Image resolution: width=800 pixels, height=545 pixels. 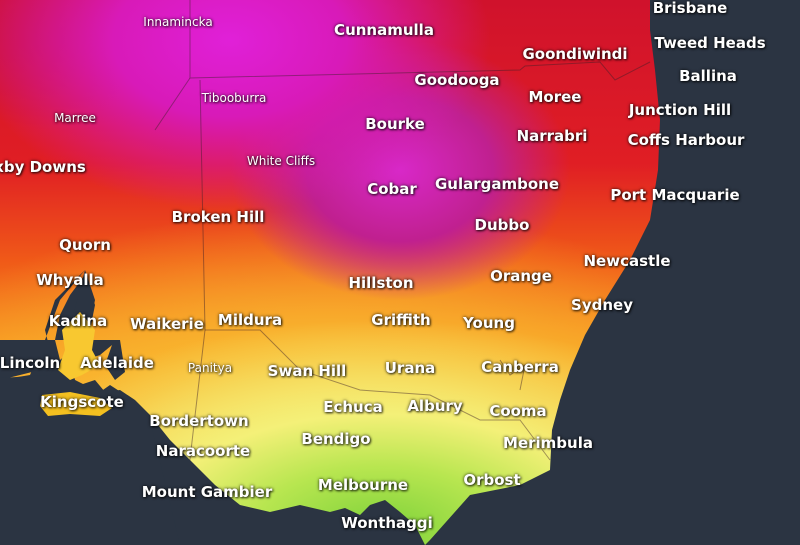 What do you see at coordinates (75, 118) in the screenshot?
I see `place-label: Marree` at bounding box center [75, 118].